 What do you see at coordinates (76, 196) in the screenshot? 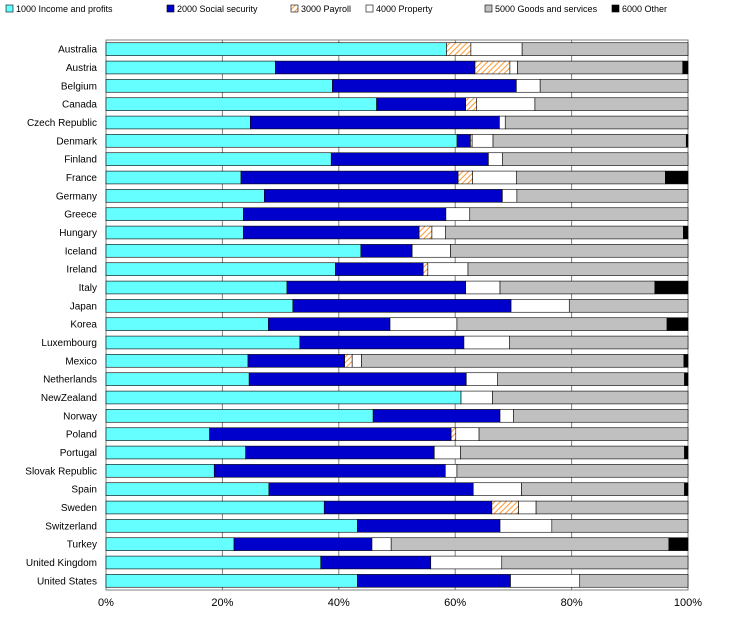
I see `category-label: Germany` at bounding box center [76, 196].